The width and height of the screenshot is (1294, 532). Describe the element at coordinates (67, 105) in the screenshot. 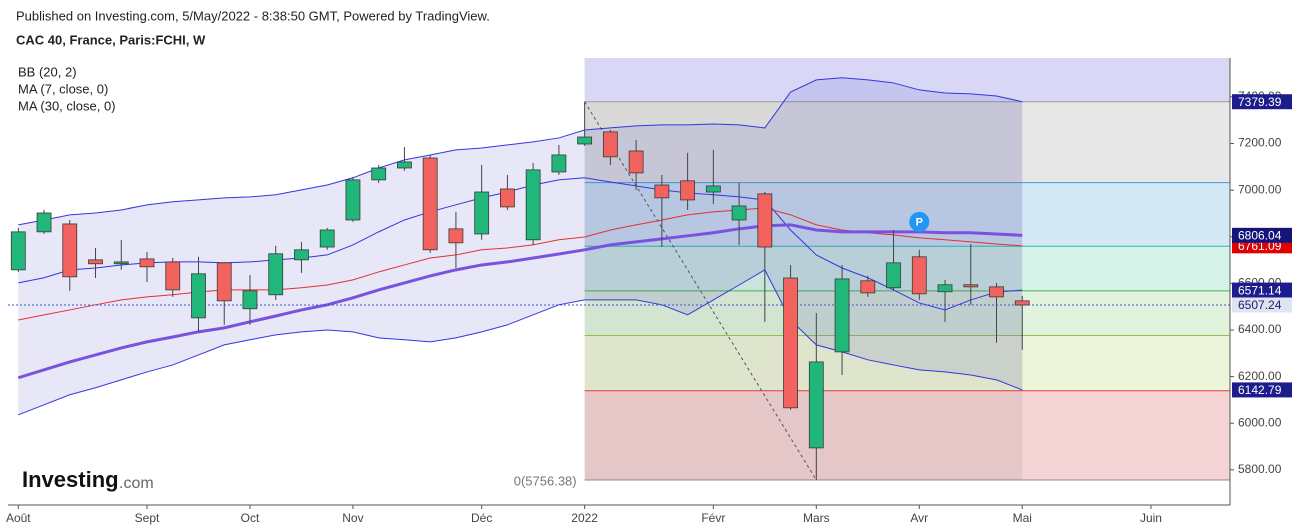

I see `legend-entry: MA (30, close, 0)` at that location.